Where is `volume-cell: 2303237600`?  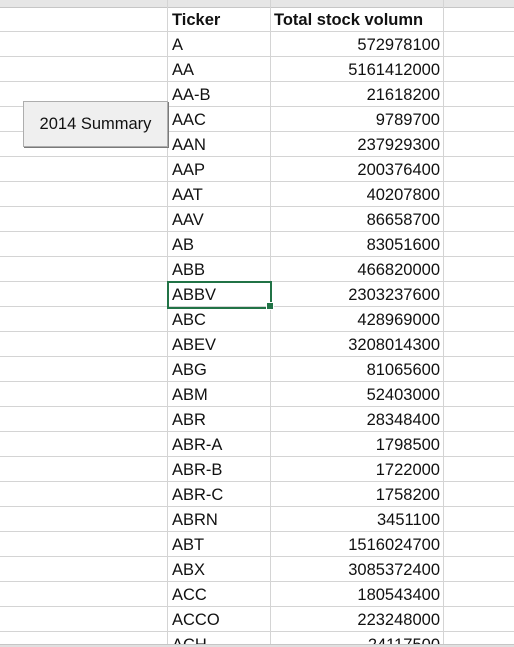 volume-cell: 2303237600 is located at coordinates (394, 295).